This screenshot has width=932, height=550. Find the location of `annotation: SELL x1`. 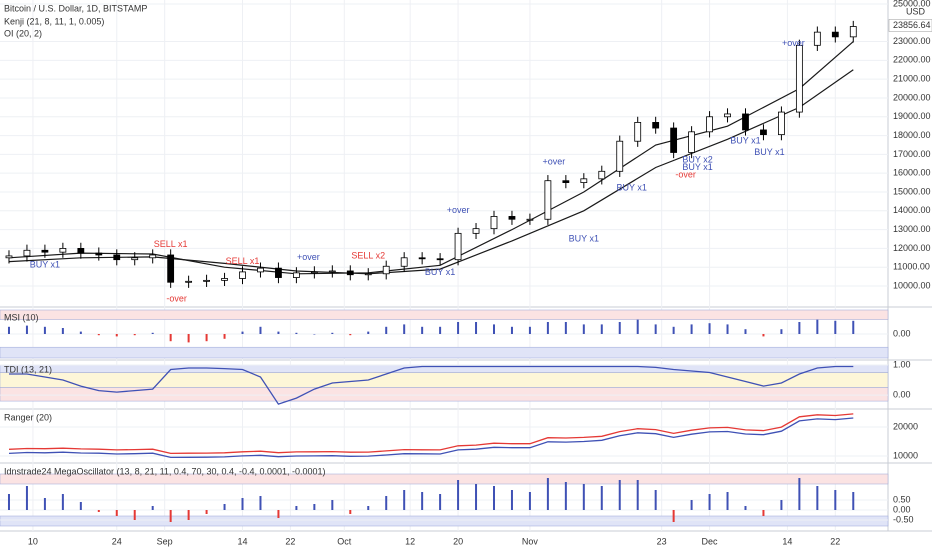

annotation: SELL x1 is located at coordinates (243, 261).